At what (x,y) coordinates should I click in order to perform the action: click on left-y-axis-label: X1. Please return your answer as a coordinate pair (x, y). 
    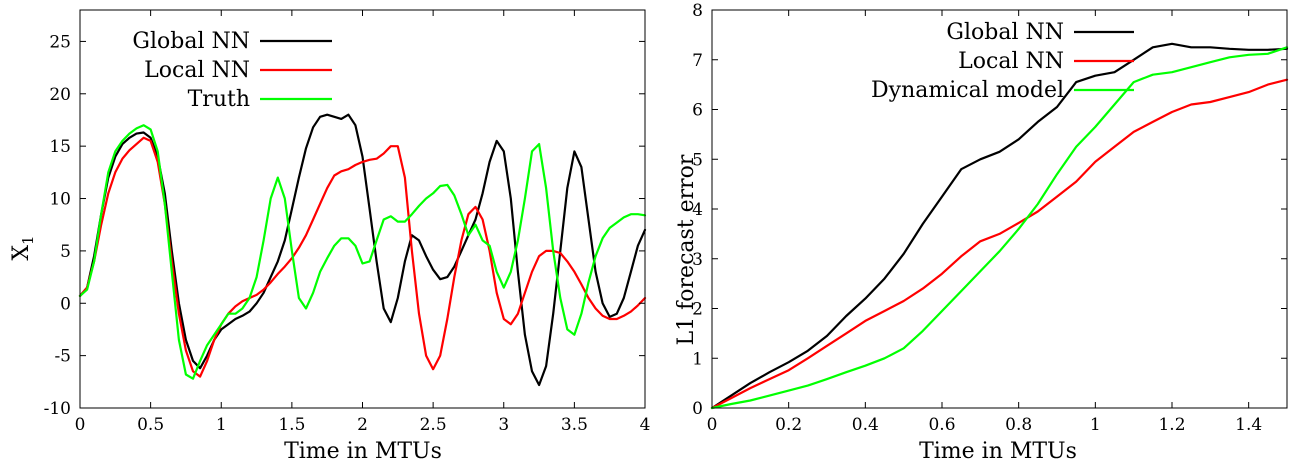
    Looking at the image, I should click on (23, 247).